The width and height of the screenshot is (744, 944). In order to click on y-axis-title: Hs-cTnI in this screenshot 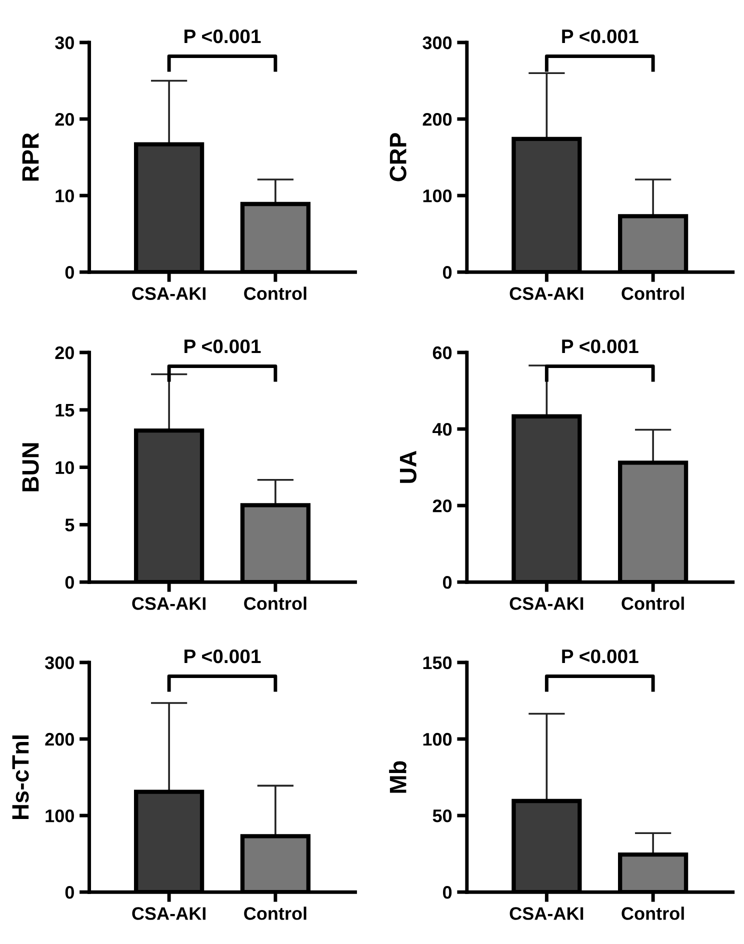, I will do `click(20, 777)`.